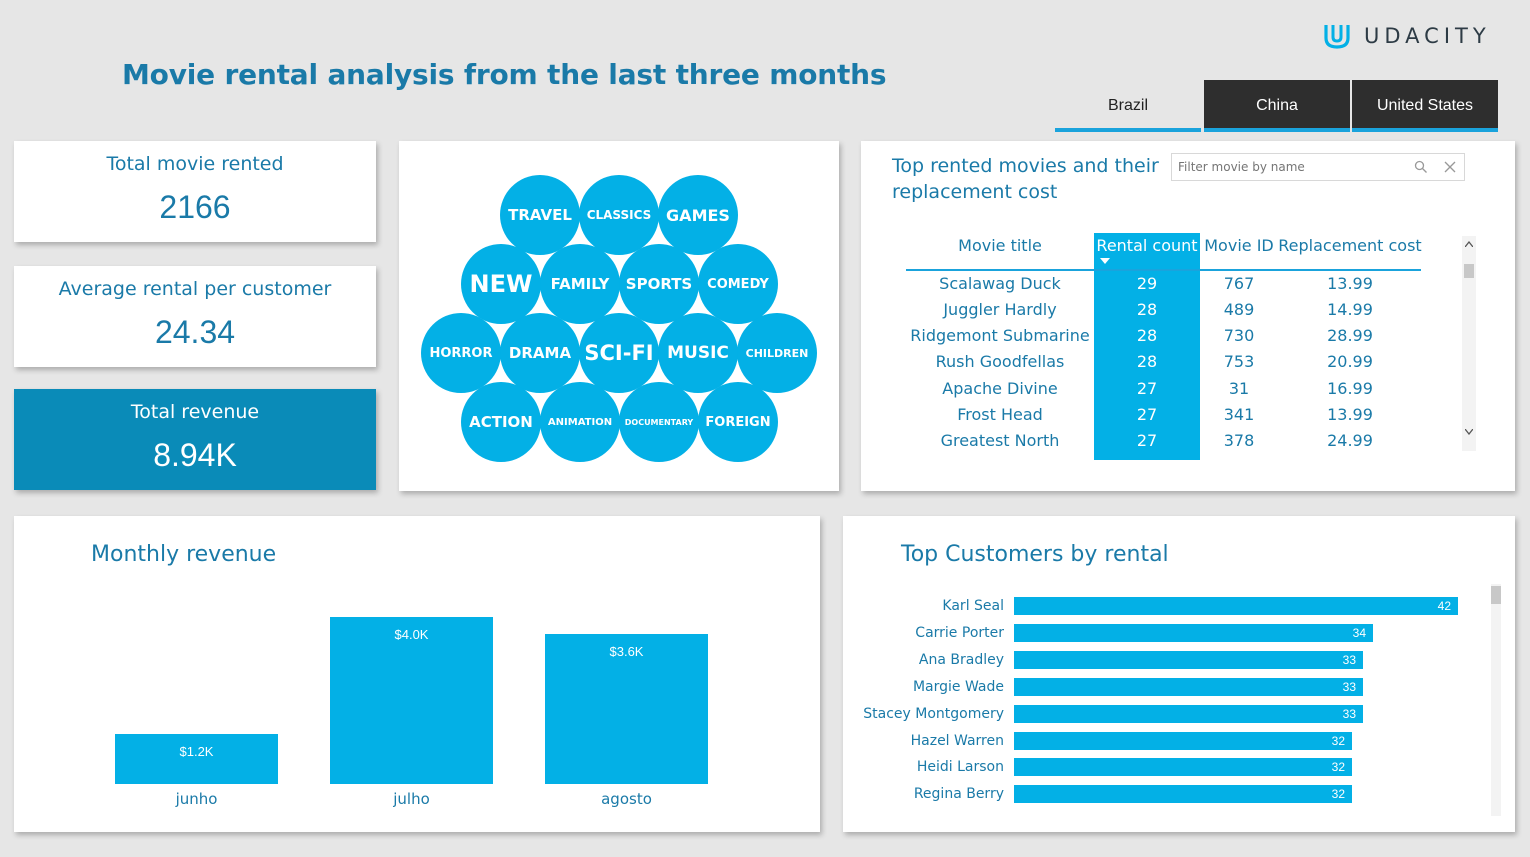  I want to click on cell-movie-id: 378, so click(1239, 440).